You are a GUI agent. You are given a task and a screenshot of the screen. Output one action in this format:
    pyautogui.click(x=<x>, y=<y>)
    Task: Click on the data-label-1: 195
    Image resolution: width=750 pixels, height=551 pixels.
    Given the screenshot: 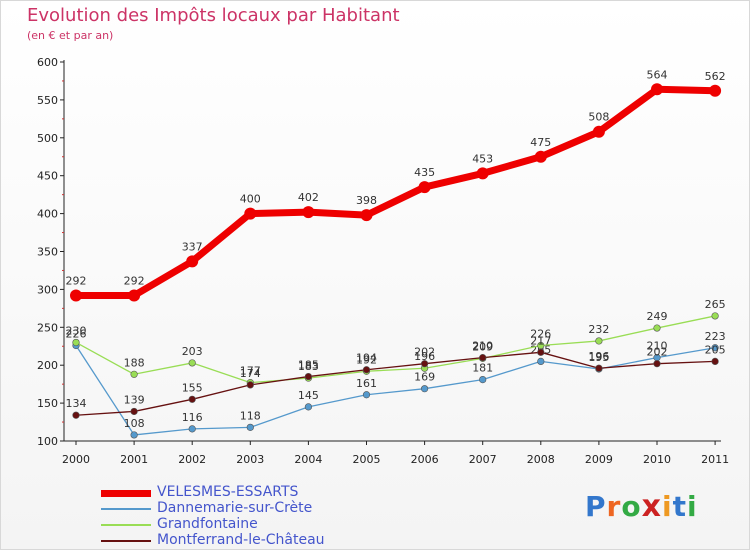 What is the action you would take?
    pyautogui.click(x=598, y=357)
    